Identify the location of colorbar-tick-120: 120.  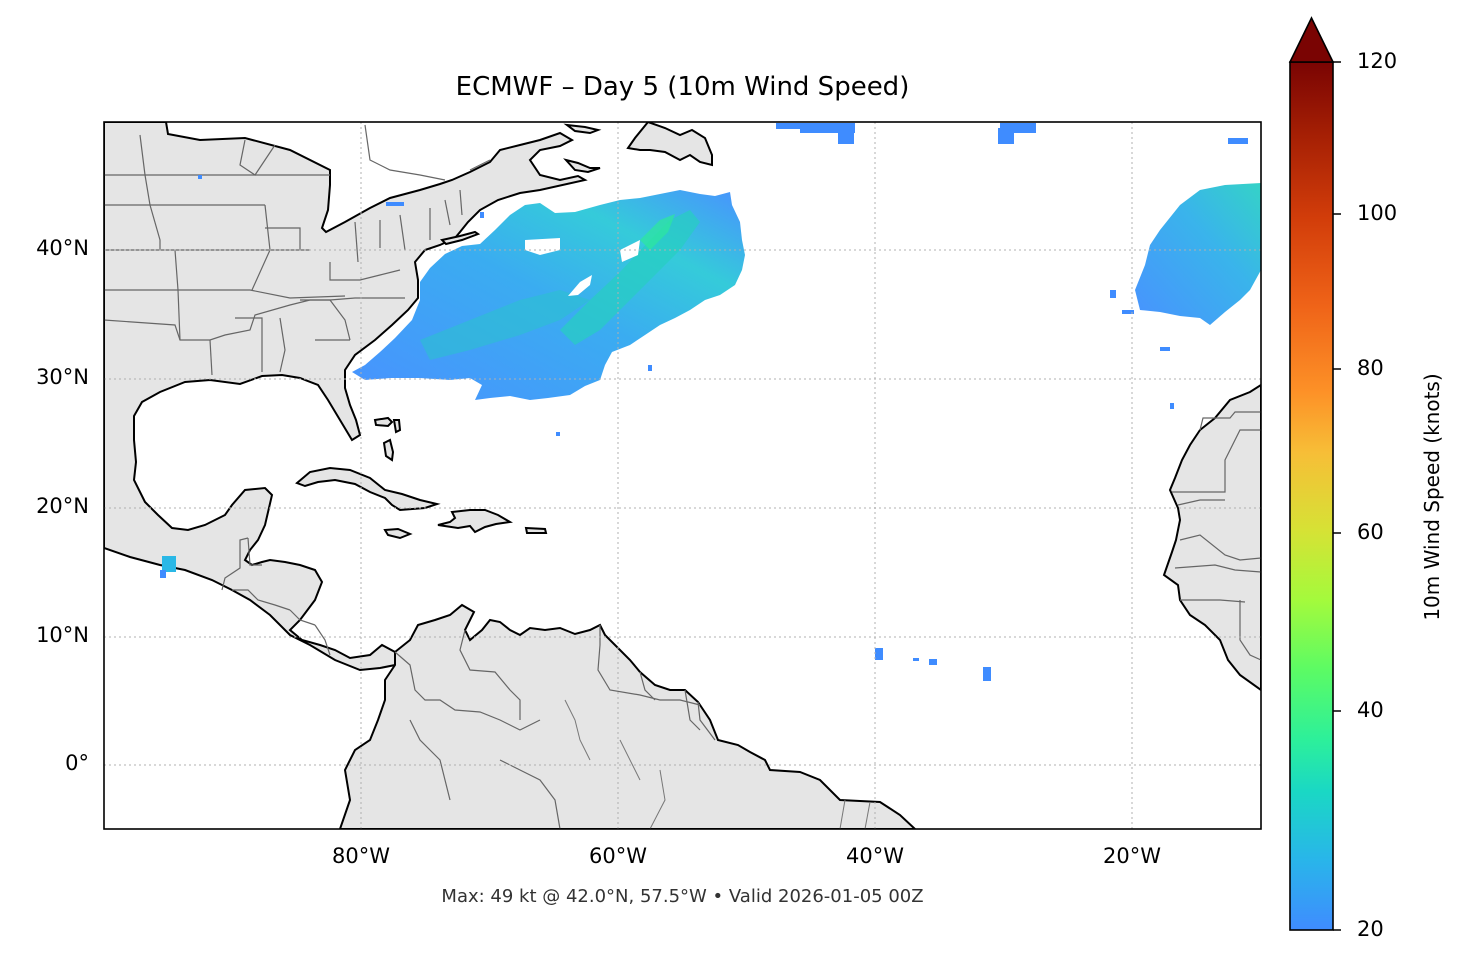
(1377, 61).